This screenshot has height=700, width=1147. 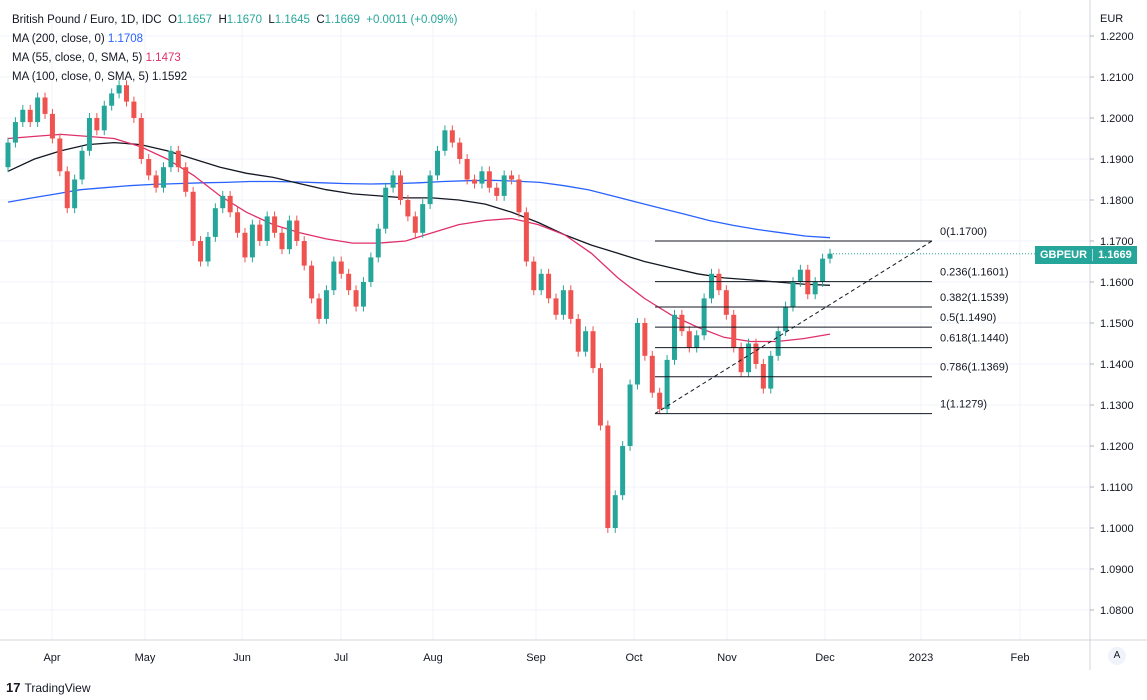 I want to click on ma100-line, so click(x=419, y=213).